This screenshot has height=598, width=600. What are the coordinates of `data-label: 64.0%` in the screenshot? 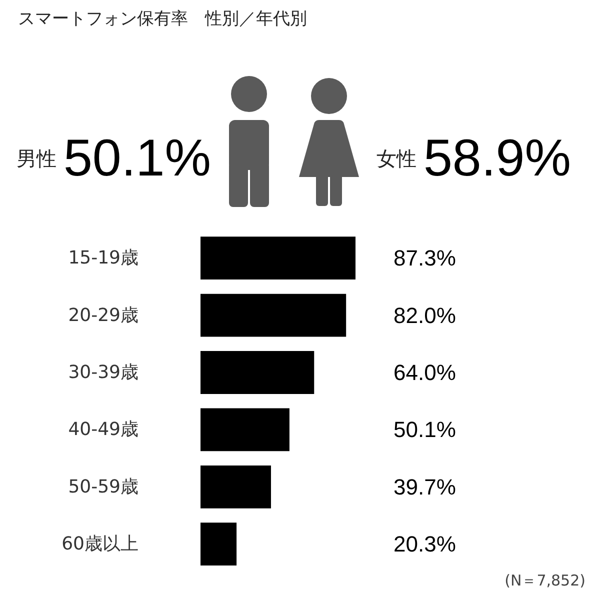 It's located at (425, 372).